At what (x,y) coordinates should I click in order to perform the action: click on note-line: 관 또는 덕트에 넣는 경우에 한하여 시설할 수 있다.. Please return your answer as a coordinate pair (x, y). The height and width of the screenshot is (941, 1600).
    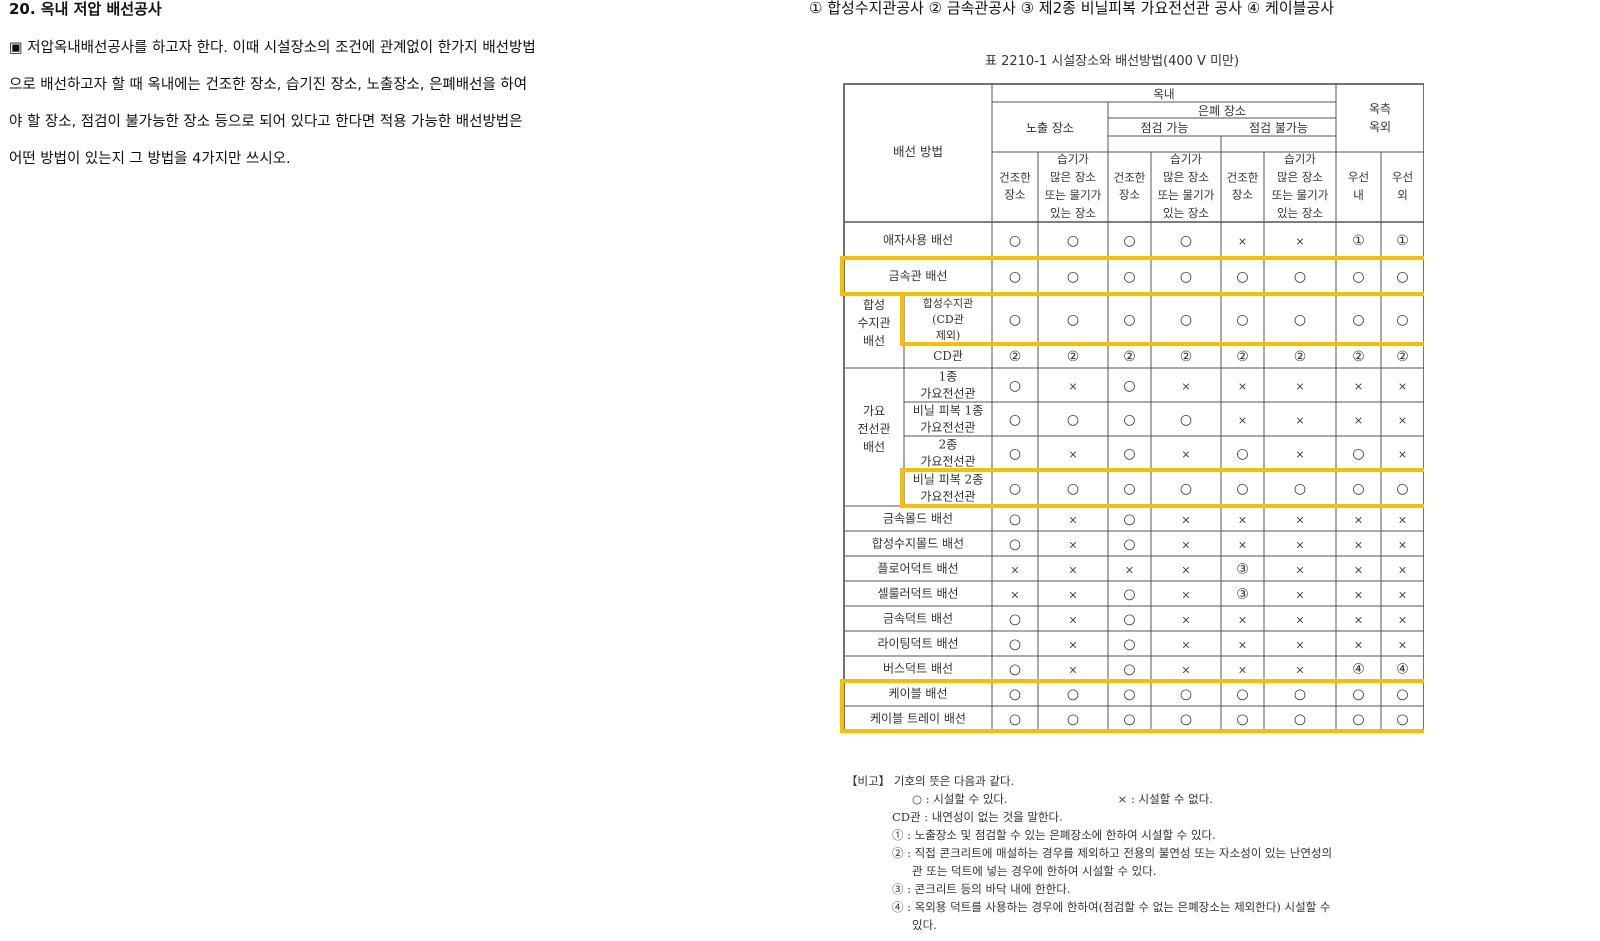
    Looking at the image, I should click on (1034, 871).